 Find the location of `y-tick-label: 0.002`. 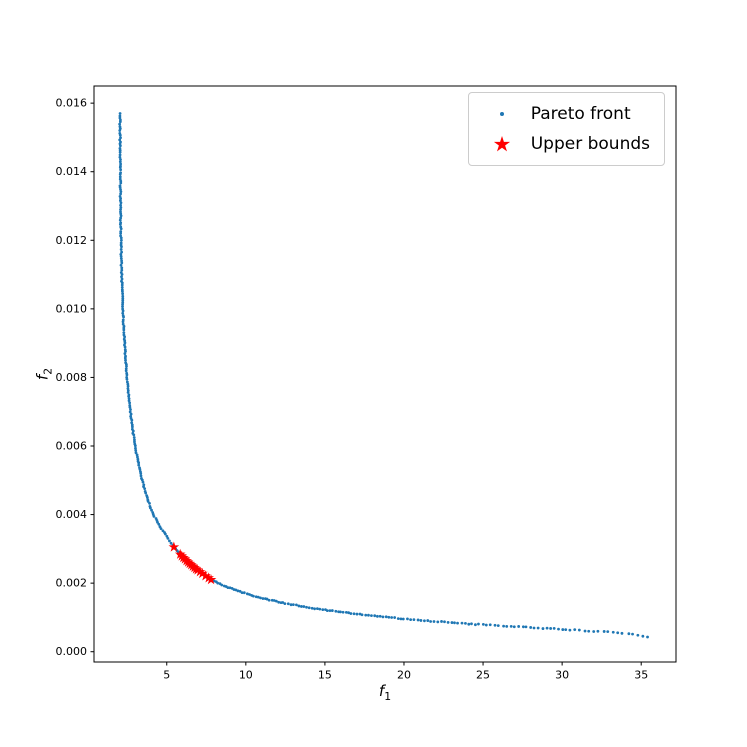

y-tick-label: 0.002 is located at coordinates (72, 583).